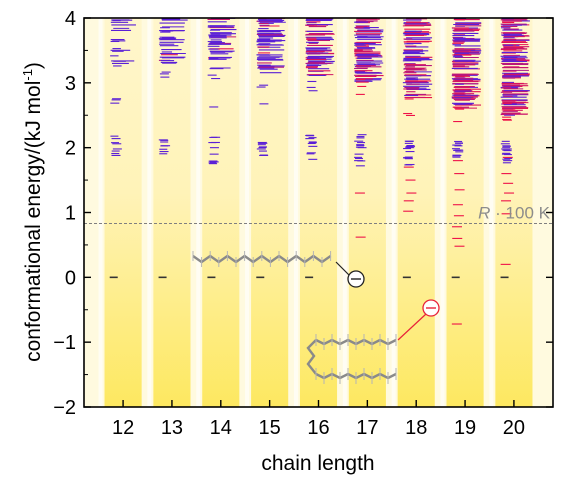 This screenshot has width=563, height=477. What do you see at coordinates (27, 75) in the screenshot?
I see `y-axis-label-sup: -1` at bounding box center [27, 75].